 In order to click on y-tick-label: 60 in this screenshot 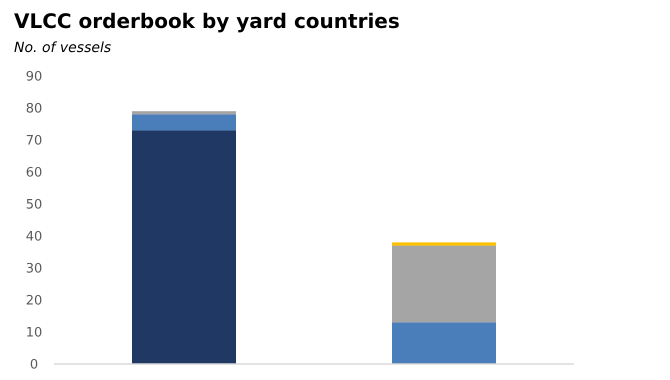, I will do `click(34, 173)`.